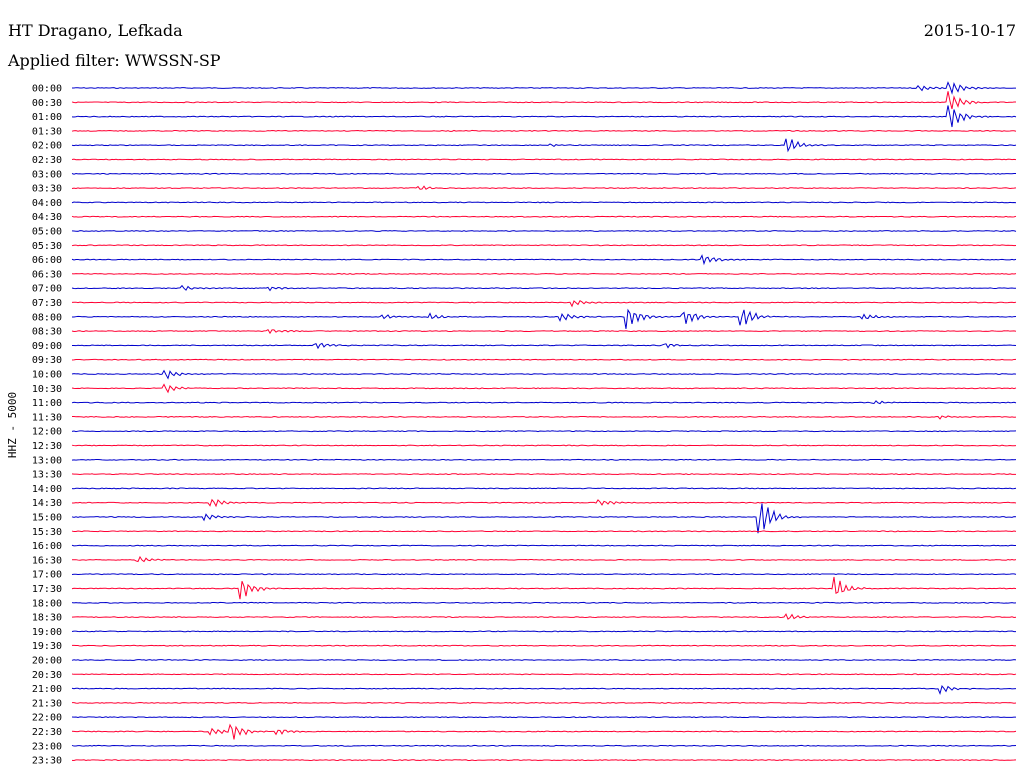  I want to click on time-label: 10:00, so click(47, 375).